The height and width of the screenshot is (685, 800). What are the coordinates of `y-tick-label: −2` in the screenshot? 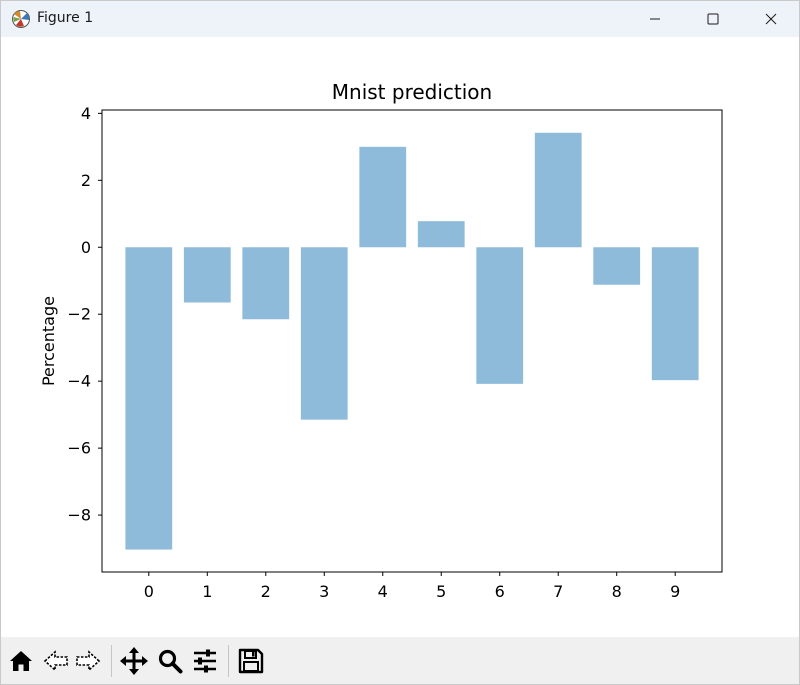 It's located at (79, 314).